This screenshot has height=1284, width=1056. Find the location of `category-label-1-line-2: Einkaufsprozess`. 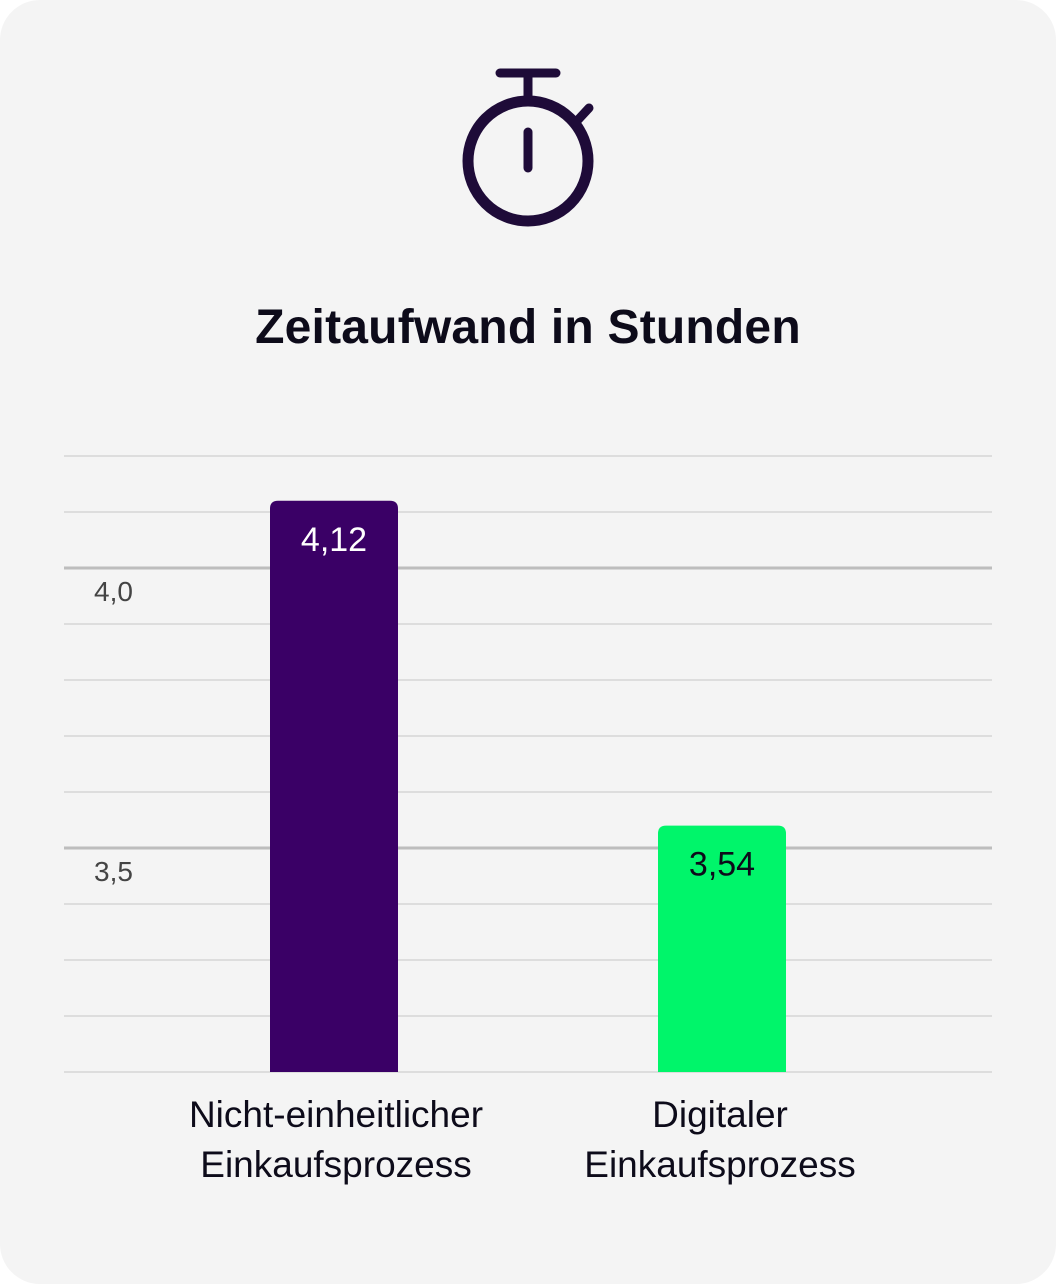

category-label-1-line-2: Einkaufsprozess is located at coordinates (720, 1164).